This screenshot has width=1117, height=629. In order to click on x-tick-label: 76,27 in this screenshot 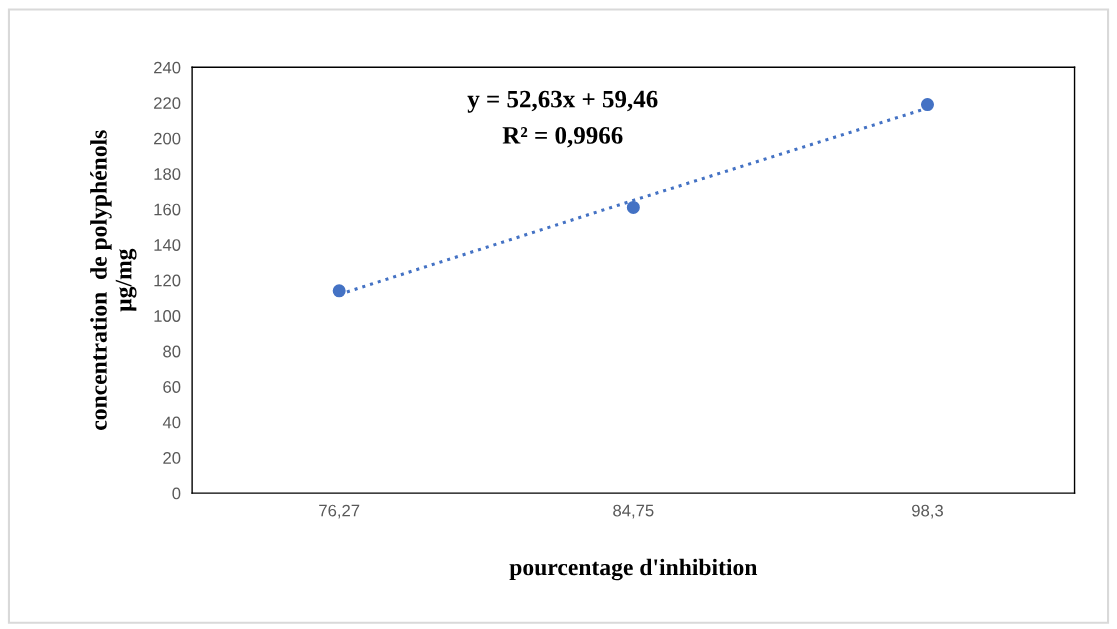, I will do `click(339, 511)`.